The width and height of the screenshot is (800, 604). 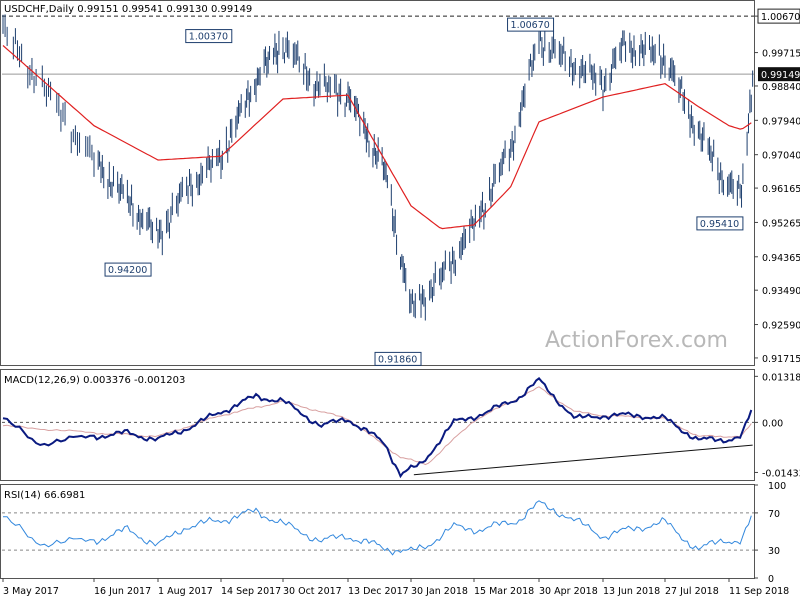 I want to click on price-y-tick-label: 0.96165, so click(x=781, y=189).